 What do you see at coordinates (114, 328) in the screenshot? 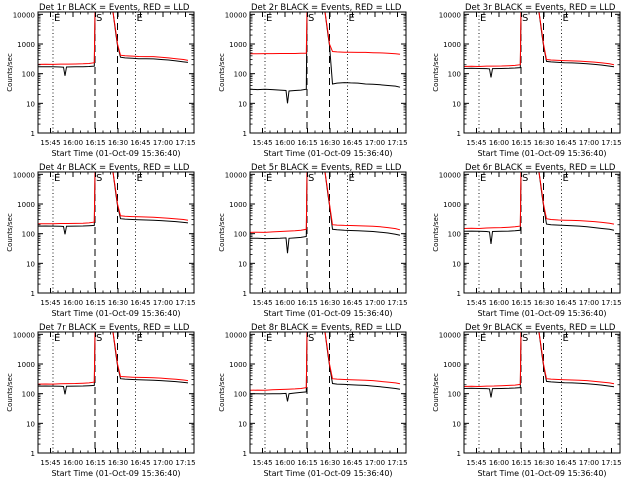
I see `panel-title: Det 7r BLACK = Events, RED = LLD` at bounding box center [114, 328].